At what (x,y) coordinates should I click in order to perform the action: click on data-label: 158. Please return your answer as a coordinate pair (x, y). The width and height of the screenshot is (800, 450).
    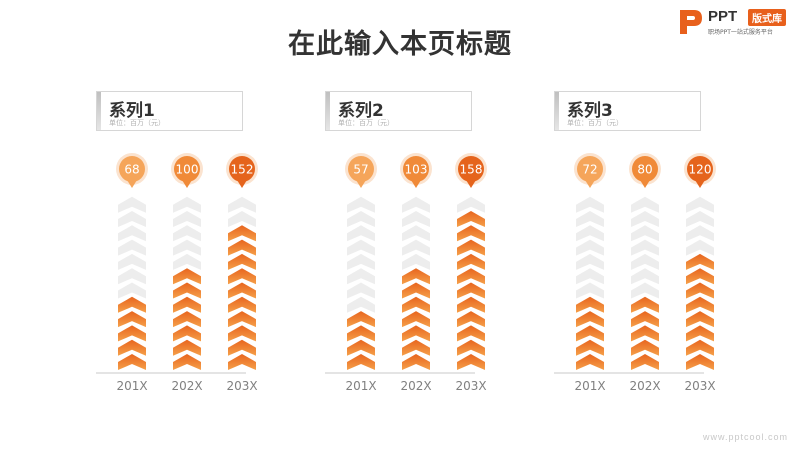
    Looking at the image, I should click on (471, 170).